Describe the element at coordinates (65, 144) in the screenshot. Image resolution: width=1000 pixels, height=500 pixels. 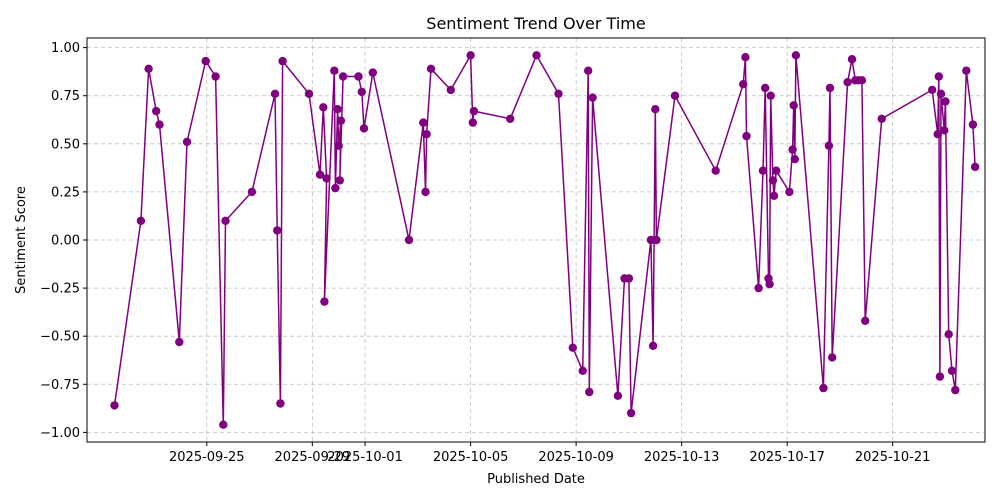
I see `y-tick-label: 0.50` at that location.